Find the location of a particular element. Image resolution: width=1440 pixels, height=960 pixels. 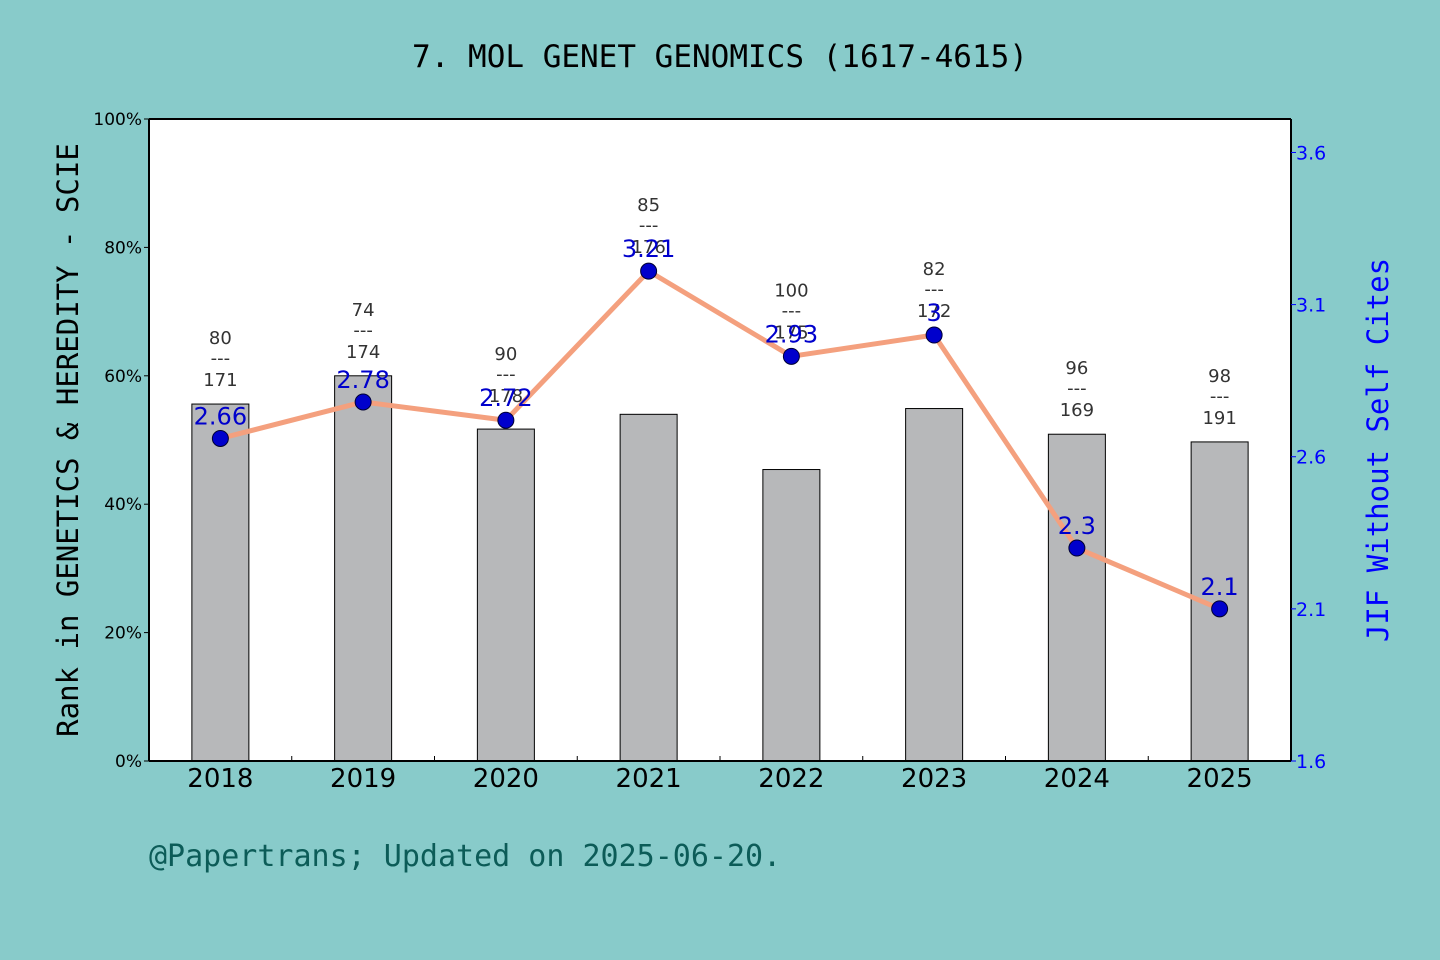

x-tick-label: 2023 is located at coordinates (934, 779).